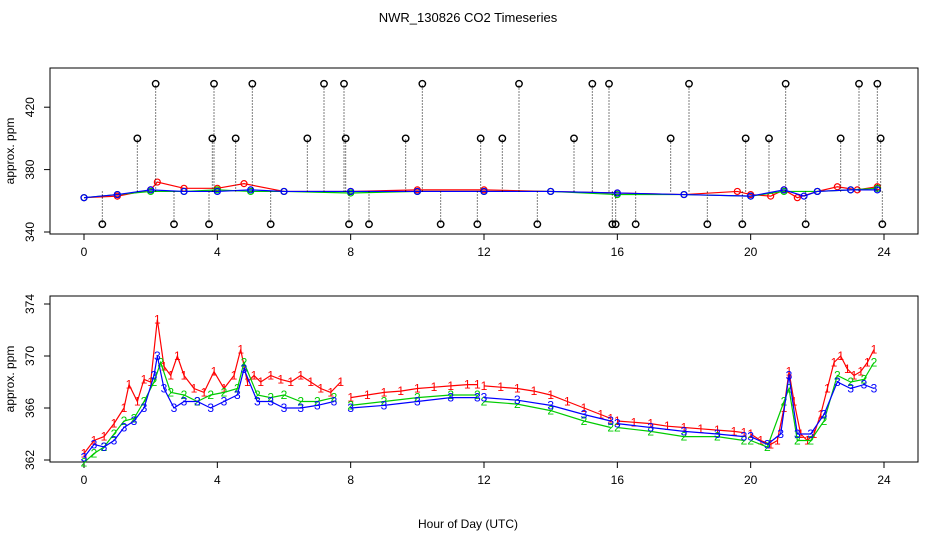 This screenshot has width=936, height=540. I want to click on chart-title: NWR_130826 CO2 Timeseries, so click(468, 17).